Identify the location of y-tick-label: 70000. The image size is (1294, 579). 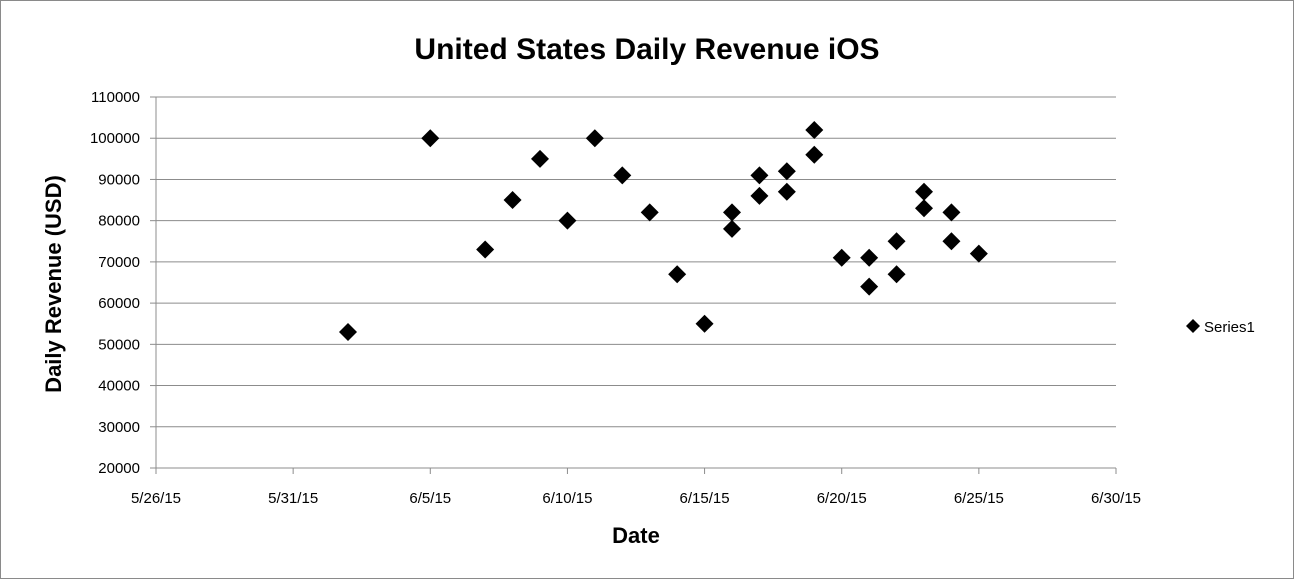
(119, 262).